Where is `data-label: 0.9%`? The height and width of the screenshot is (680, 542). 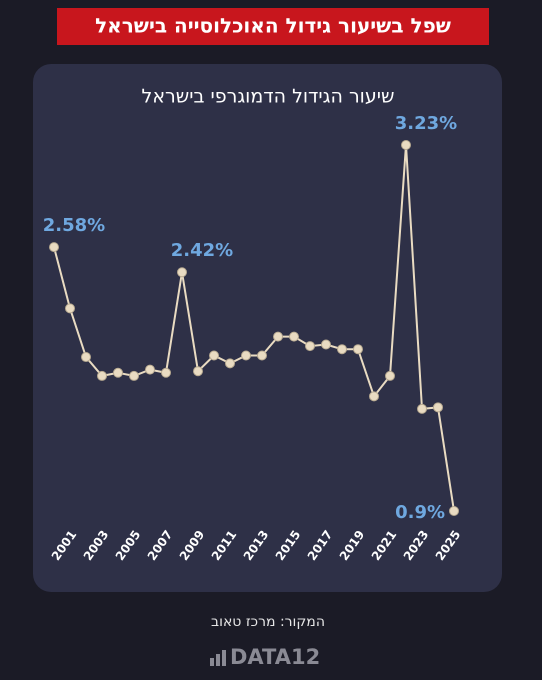
data-label: 0.9% is located at coordinates (420, 512).